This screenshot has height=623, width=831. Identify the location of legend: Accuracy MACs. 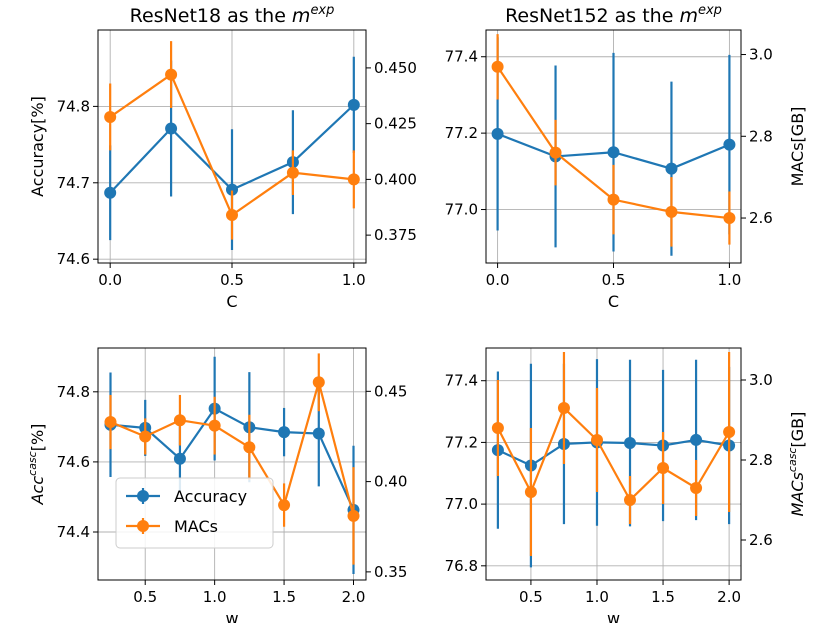
(194, 513).